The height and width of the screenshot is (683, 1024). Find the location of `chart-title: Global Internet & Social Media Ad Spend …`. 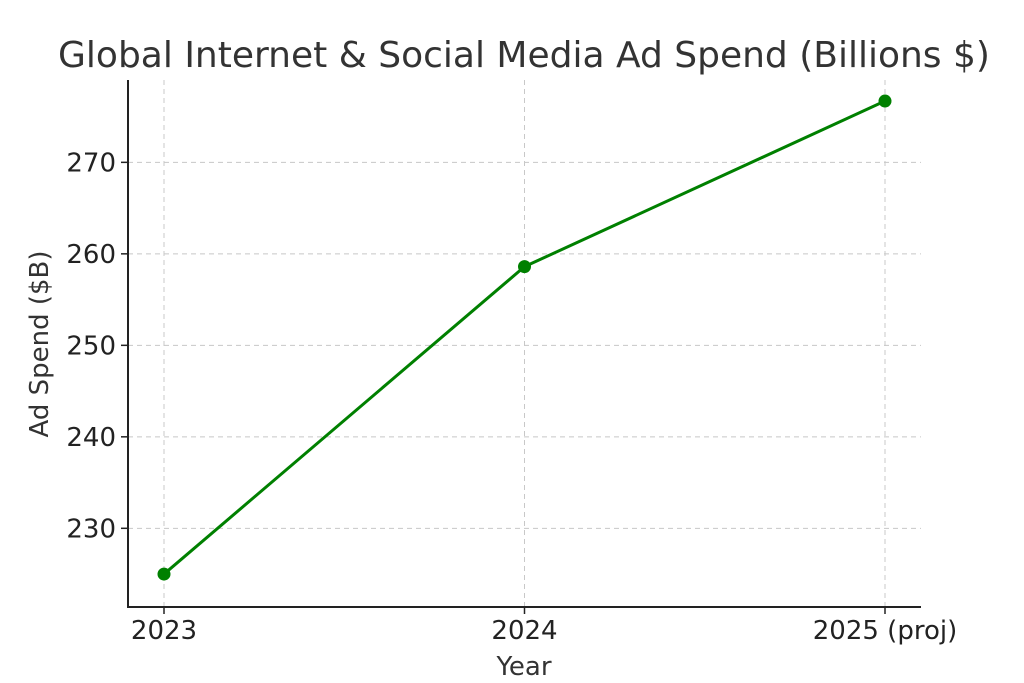

chart-title: Global Internet & Social Media Ad Spend … is located at coordinates (524, 55).